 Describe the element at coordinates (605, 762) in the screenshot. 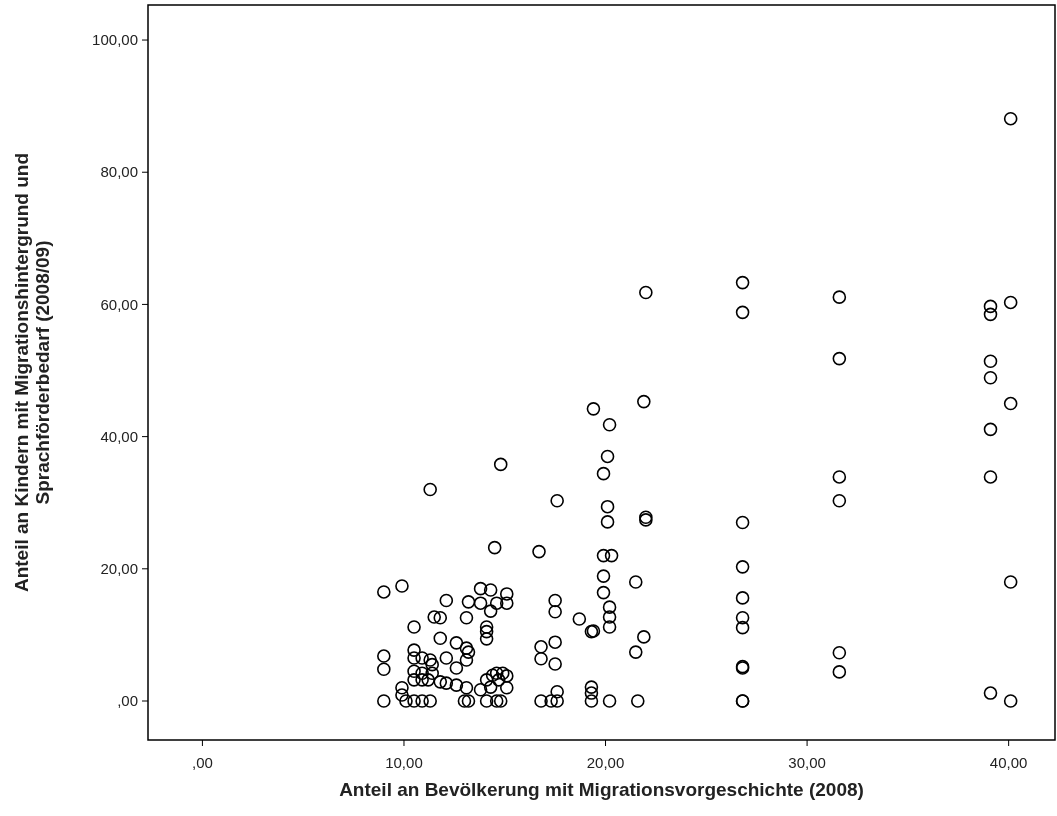

I see `x-tick-label: 20,00` at that location.